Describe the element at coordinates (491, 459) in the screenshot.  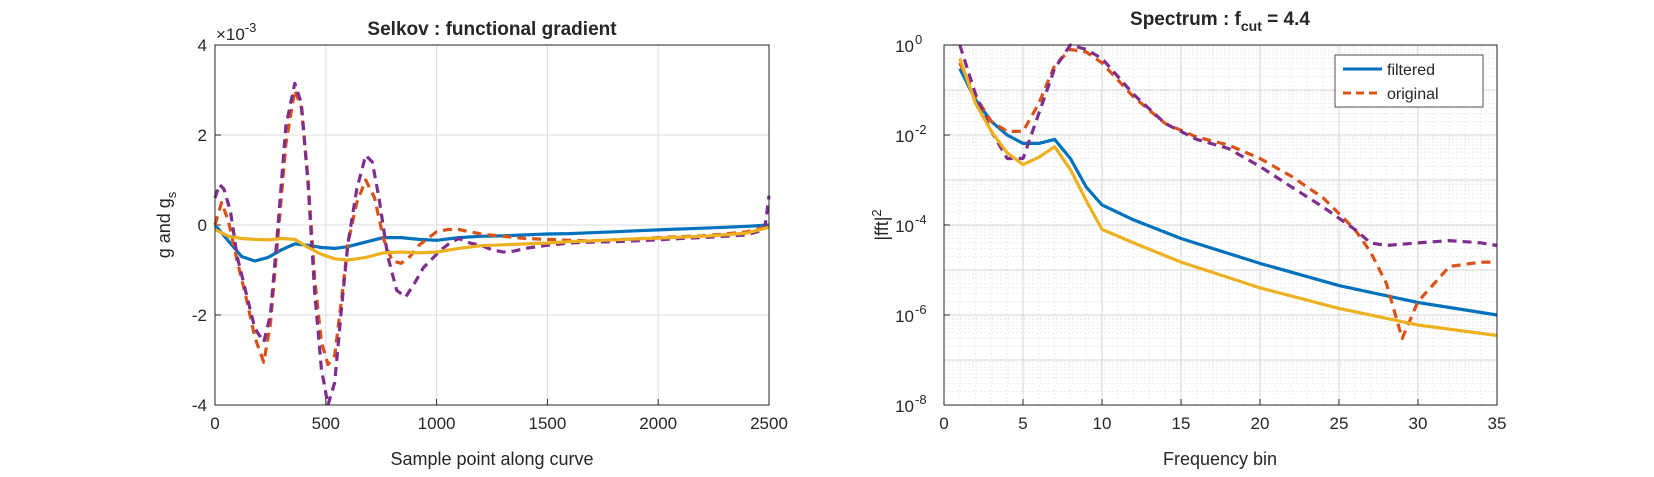
I see `x-axis-label: Sample point along curve` at that location.